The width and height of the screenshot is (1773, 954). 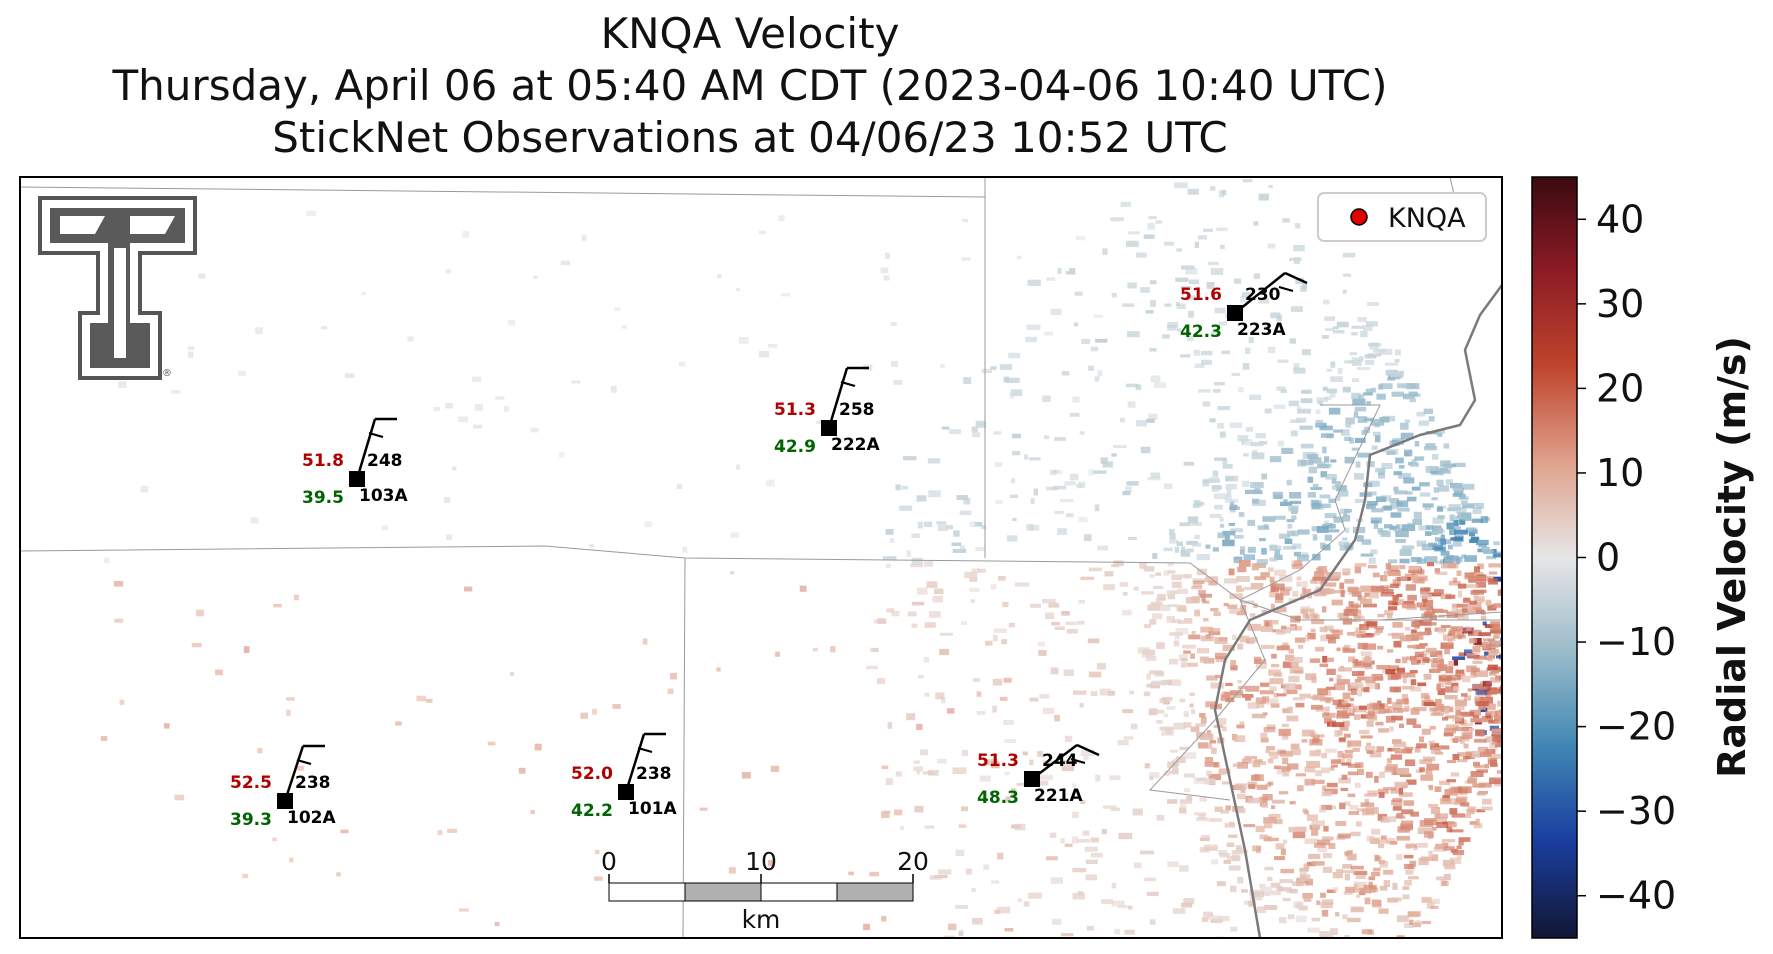 I want to click on scale-label-20: 20, so click(x=913, y=861).